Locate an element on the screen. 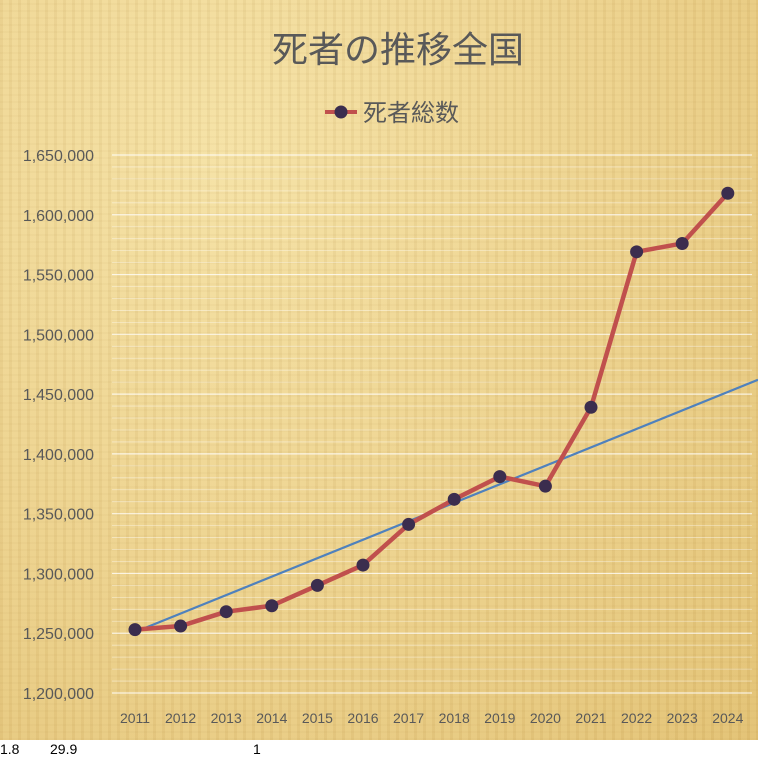  y-tick-label: 1,600,000 is located at coordinates (58, 216).